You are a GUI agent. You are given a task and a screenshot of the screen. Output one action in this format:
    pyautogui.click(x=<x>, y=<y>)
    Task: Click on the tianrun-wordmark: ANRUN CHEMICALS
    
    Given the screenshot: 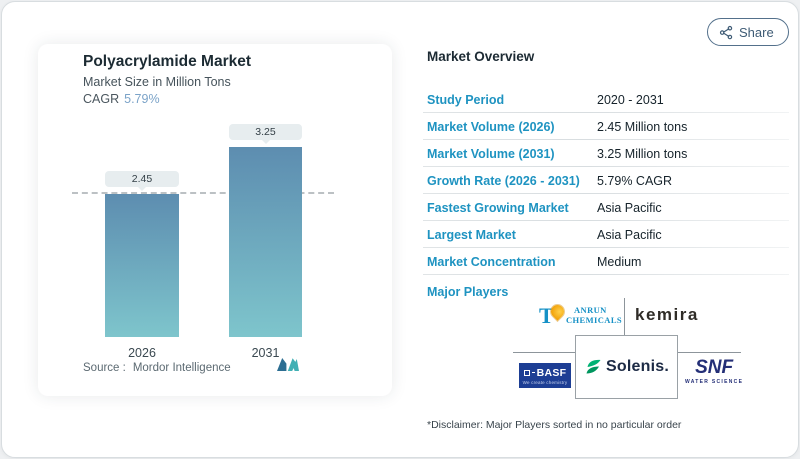 What is the action you would take?
    pyautogui.click(x=594, y=315)
    